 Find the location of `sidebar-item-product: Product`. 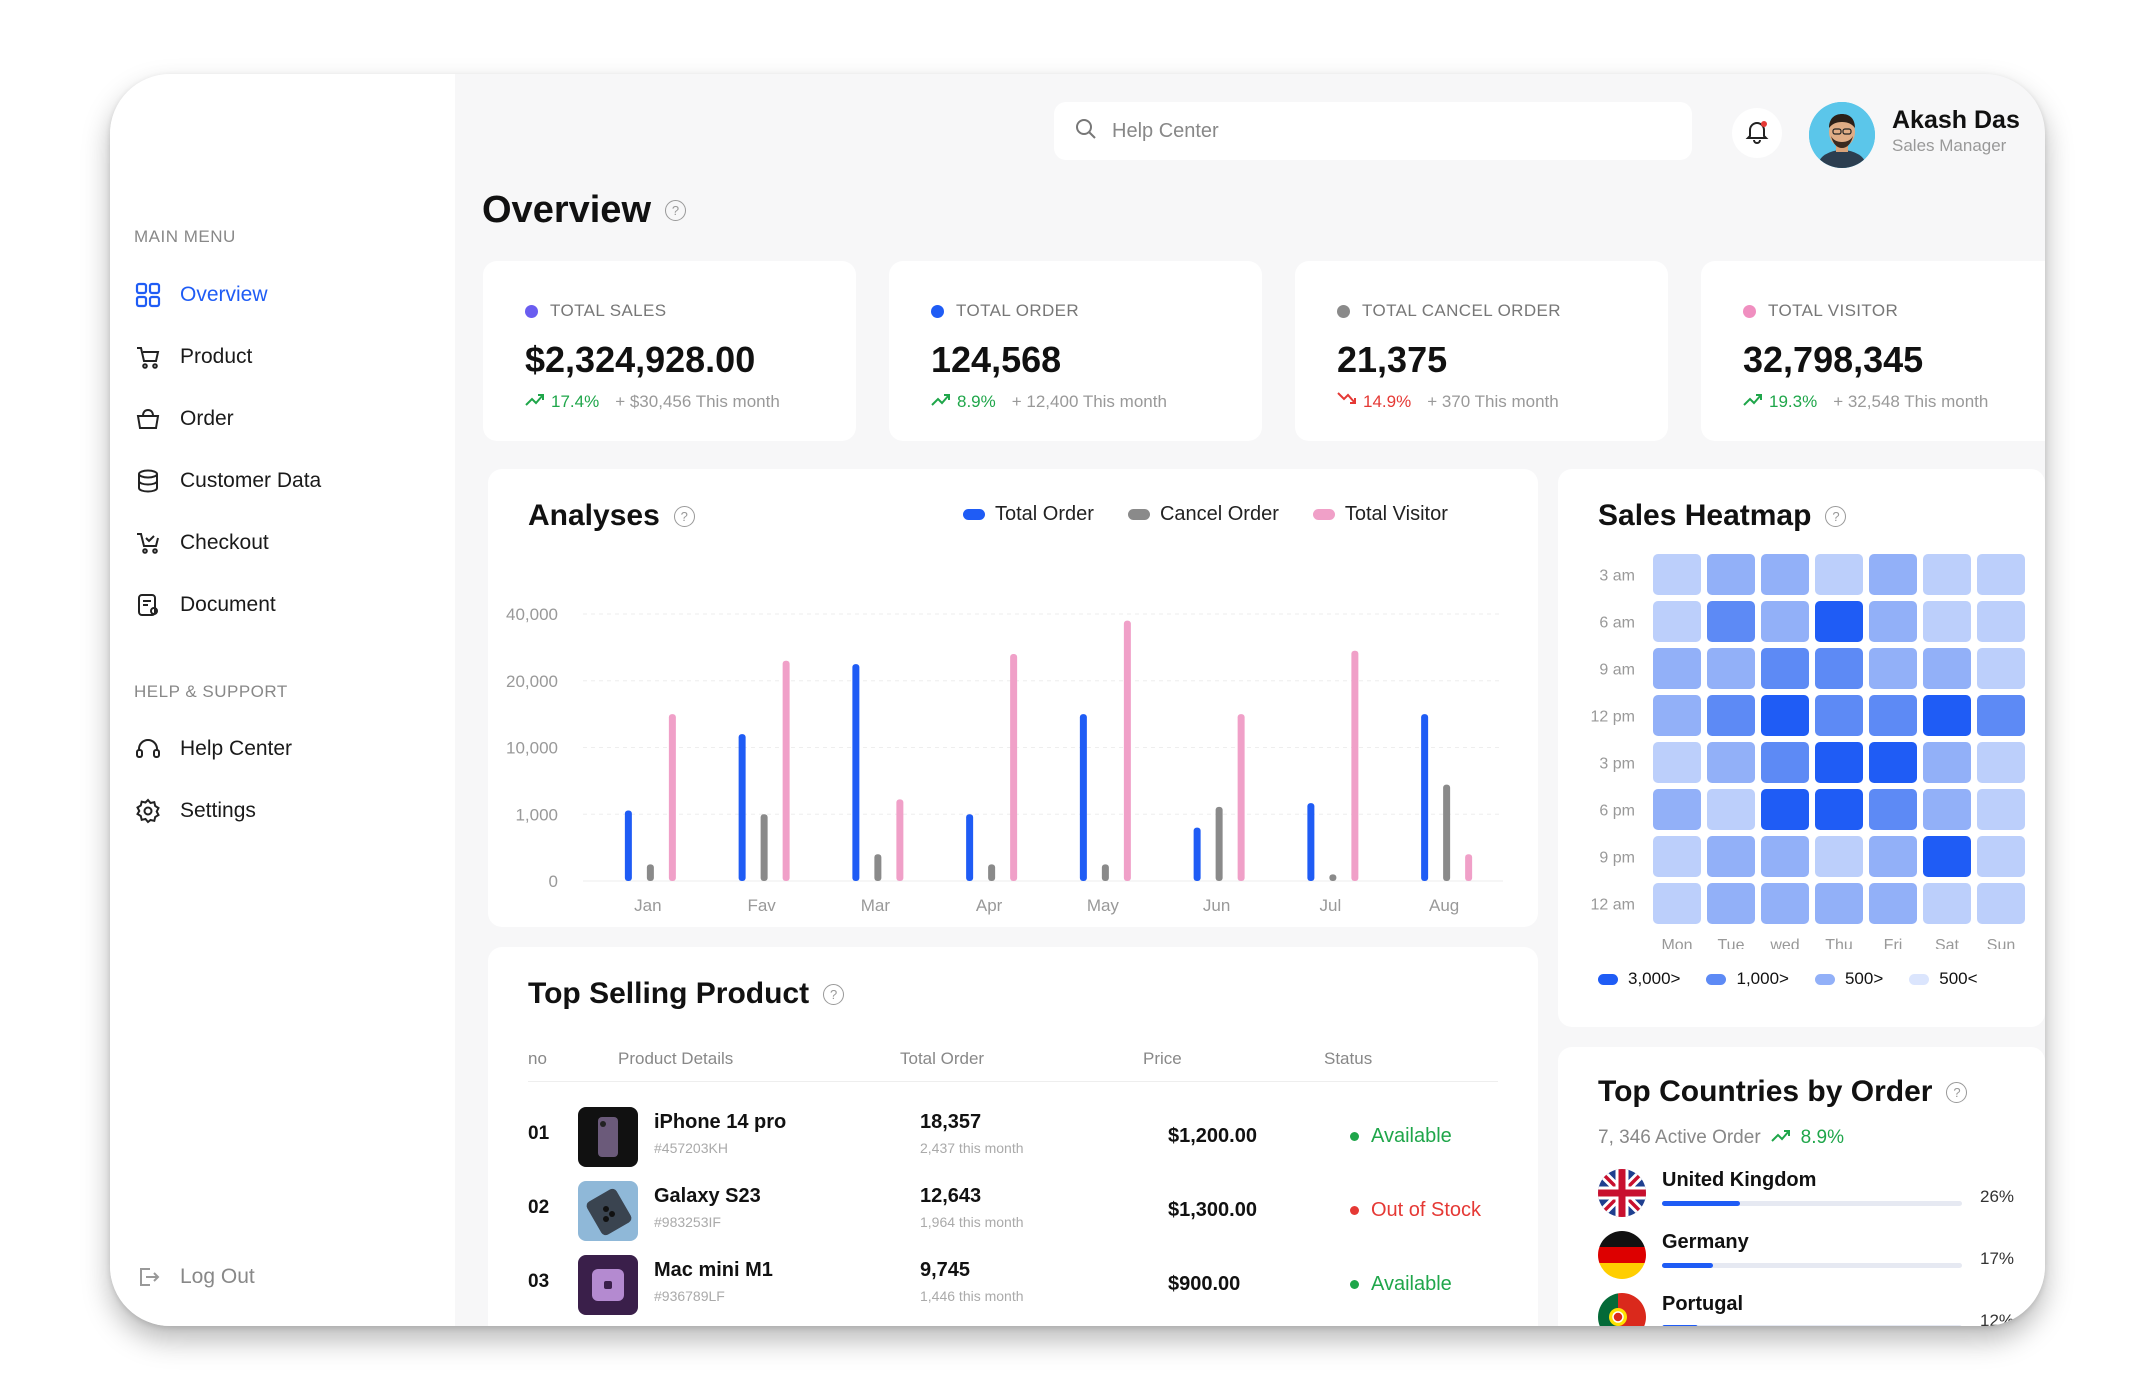

sidebar-item-product: Product is located at coordinates (193, 357).